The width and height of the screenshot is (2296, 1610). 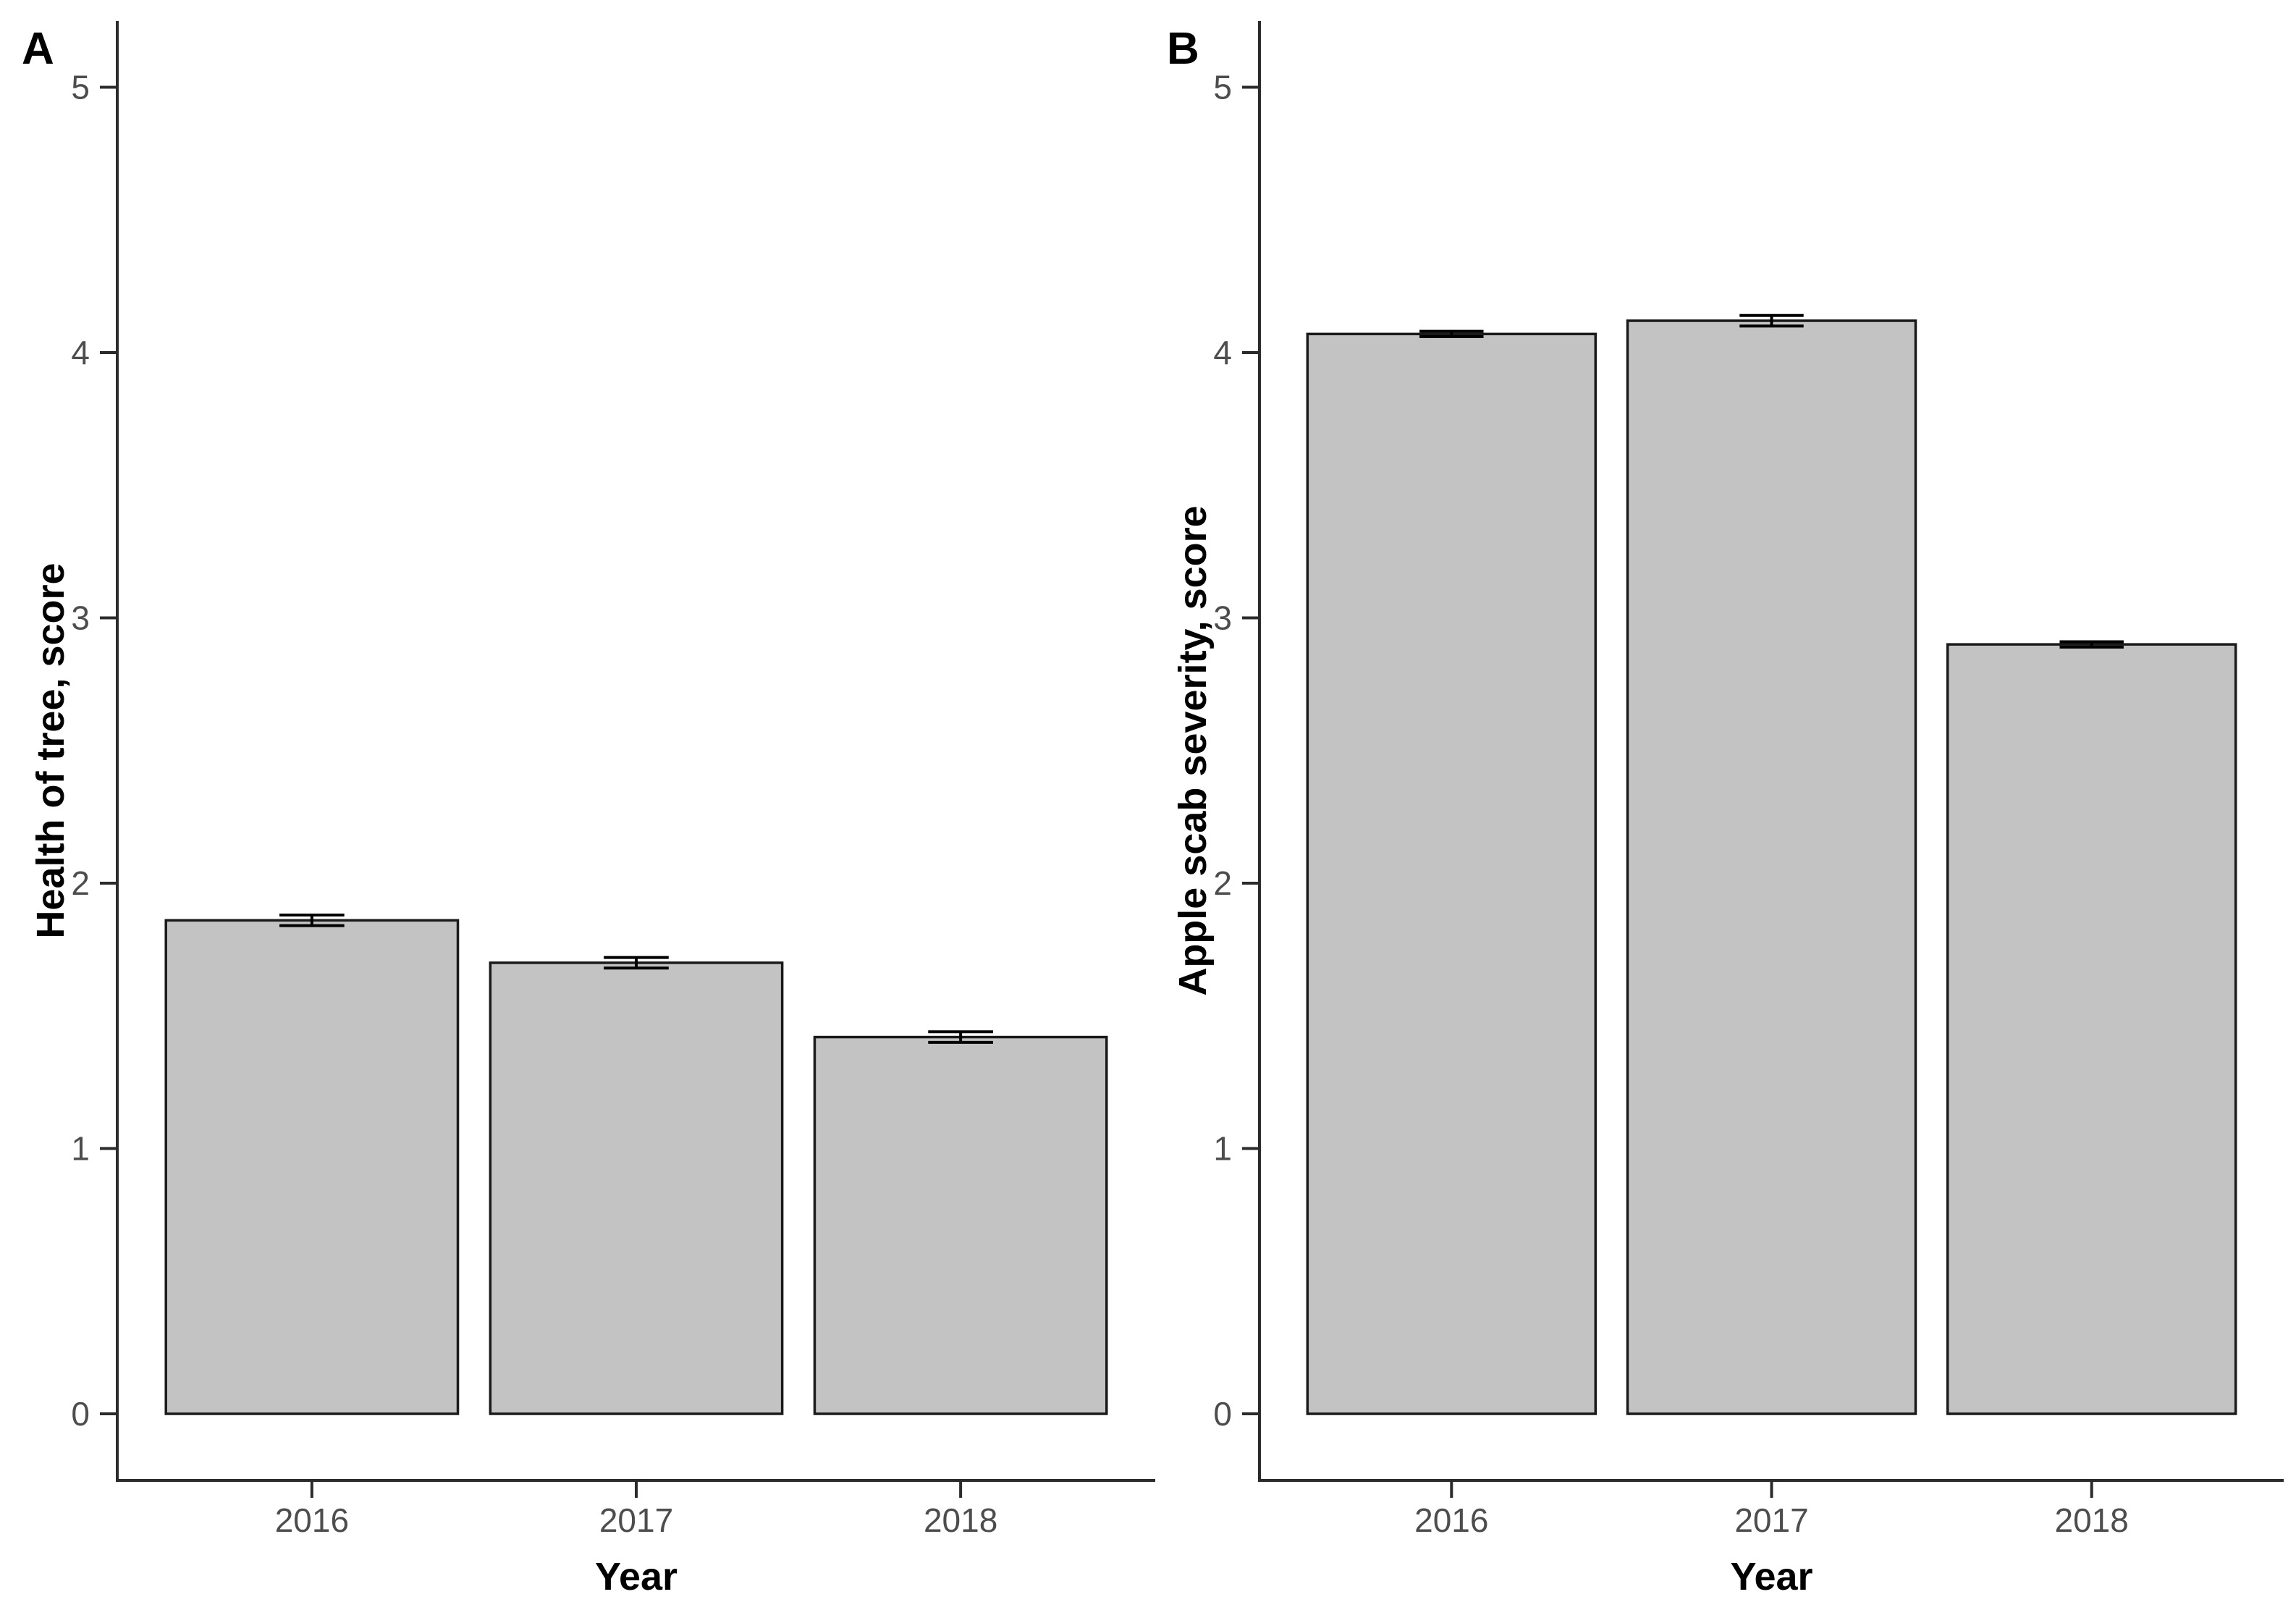 What do you see at coordinates (38, 49) in the screenshot?
I see `panel-letter: A` at bounding box center [38, 49].